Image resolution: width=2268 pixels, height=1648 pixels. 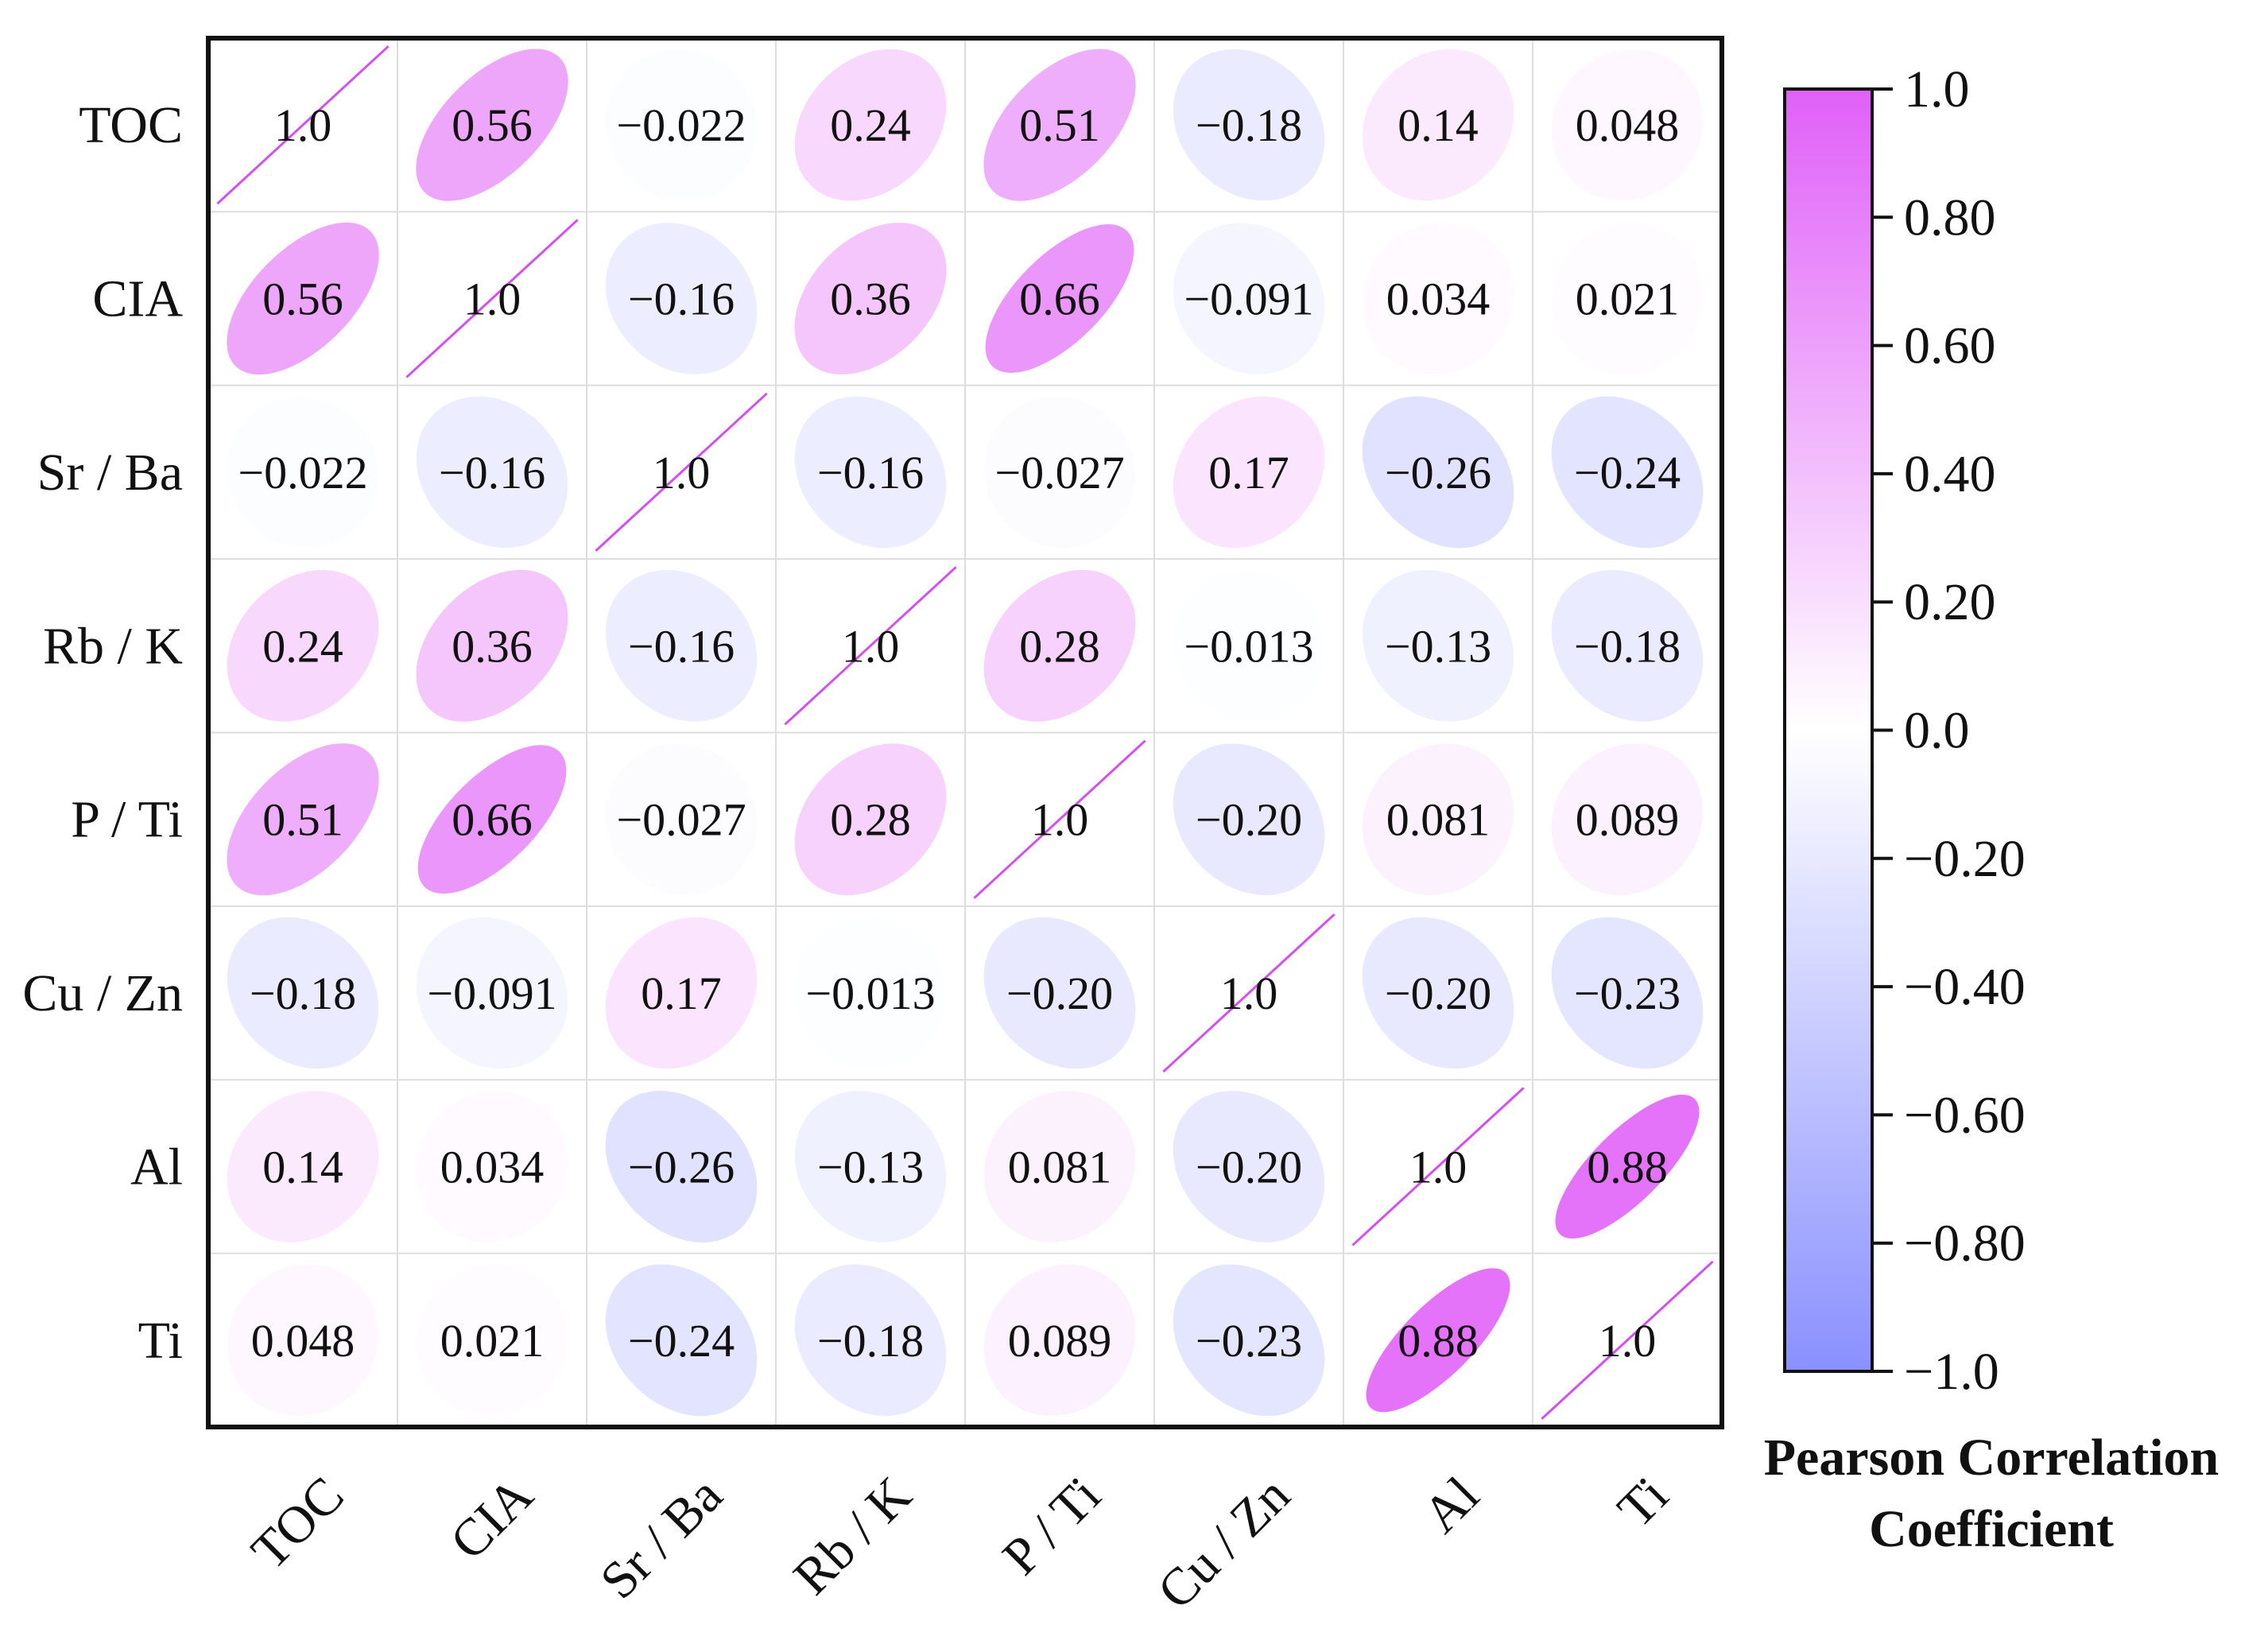 I want to click on cell-value-label: −0.022, so click(x=681, y=125).